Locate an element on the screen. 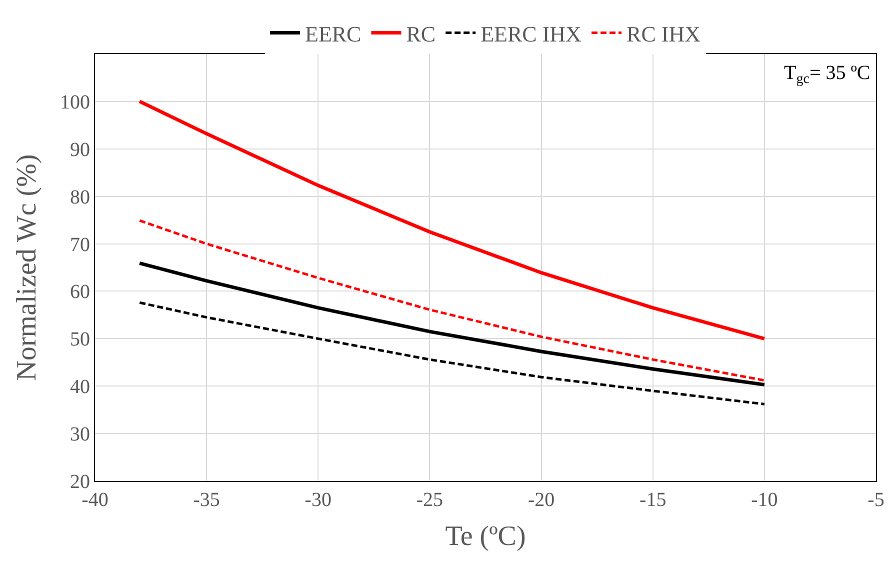 The height and width of the screenshot is (569, 896). y-tick-label: 60 is located at coordinates (80, 292).